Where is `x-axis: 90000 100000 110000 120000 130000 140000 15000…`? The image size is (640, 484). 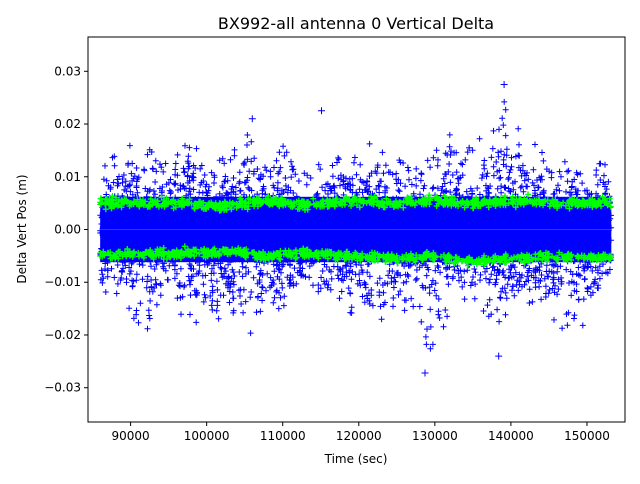 x-axis: 90000 100000 110000 120000 130000 140000 15000… is located at coordinates (361, 432).